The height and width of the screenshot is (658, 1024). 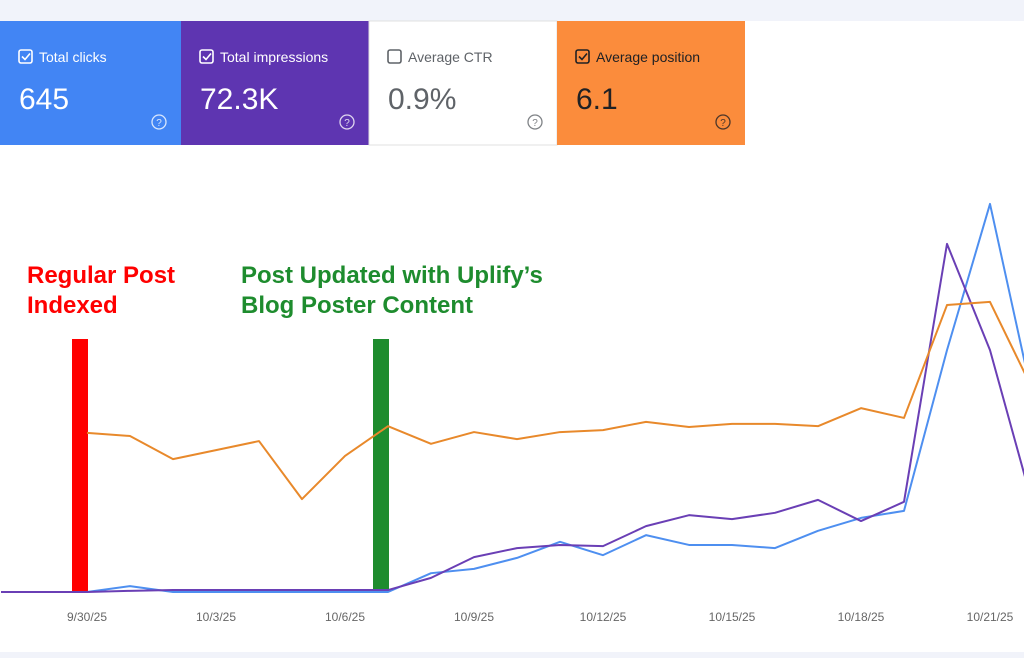 I want to click on bottom-band, so click(x=512, y=655).